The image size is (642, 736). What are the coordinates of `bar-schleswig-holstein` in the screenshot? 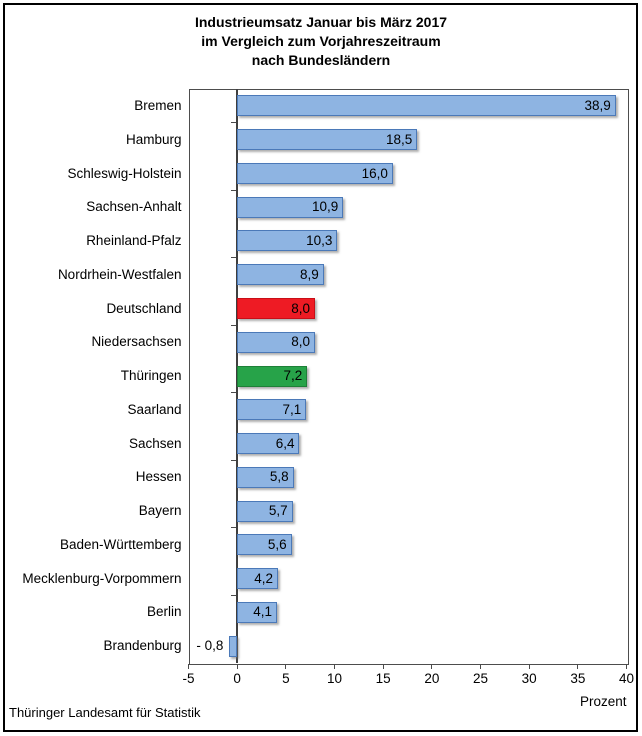 It's located at (315, 173).